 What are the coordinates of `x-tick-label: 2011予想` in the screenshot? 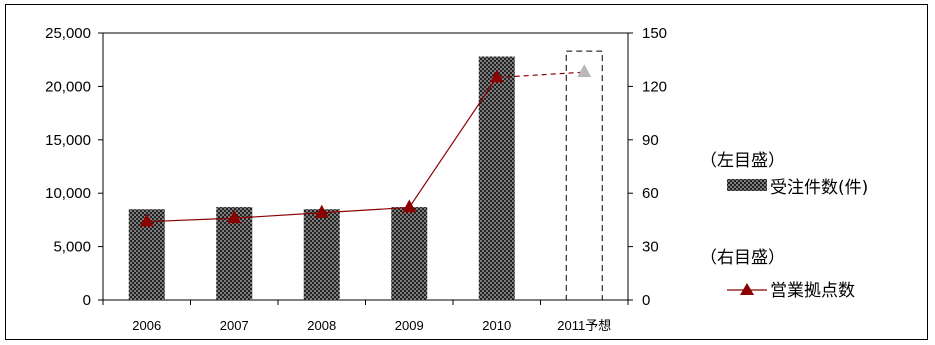 It's located at (584, 325).